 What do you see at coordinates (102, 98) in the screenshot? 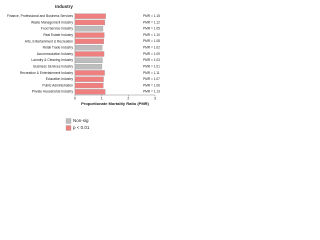
I see `x-tick-label: 1` at bounding box center [102, 98].